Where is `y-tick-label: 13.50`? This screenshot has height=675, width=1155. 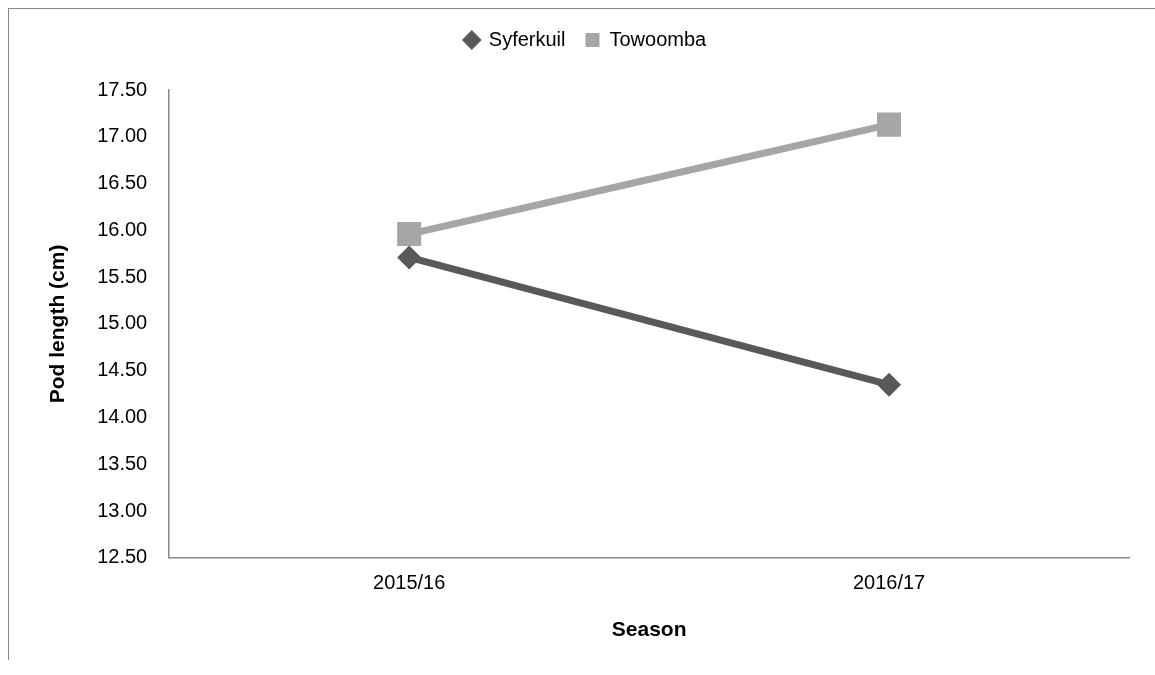
y-tick-label: 13.50 is located at coordinates (122, 462).